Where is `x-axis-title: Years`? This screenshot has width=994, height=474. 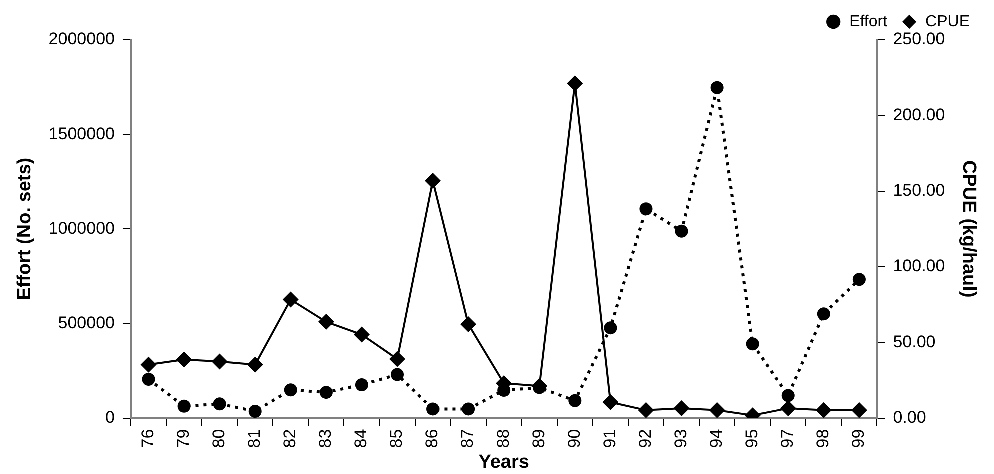 x-axis-title: Years is located at coordinates (504, 462).